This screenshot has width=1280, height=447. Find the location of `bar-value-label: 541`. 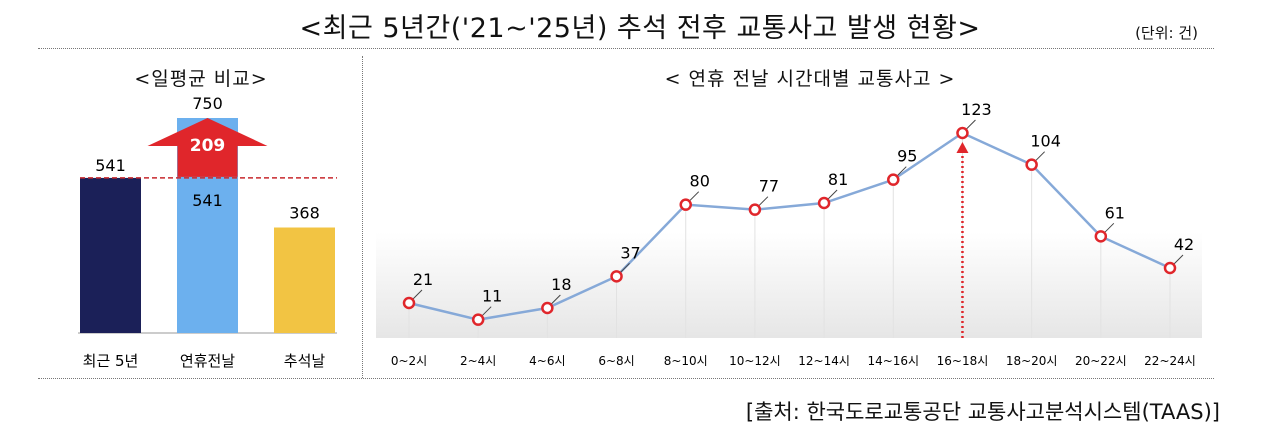

bar-value-label: 541 is located at coordinates (110, 165).